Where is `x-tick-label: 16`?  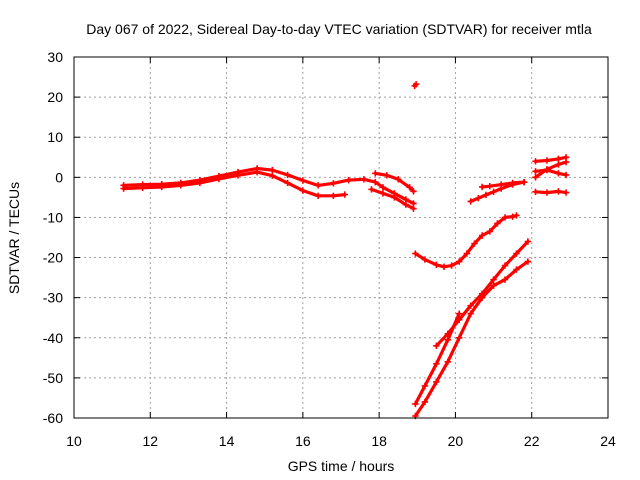
x-tick-label: 16 is located at coordinates (303, 441).